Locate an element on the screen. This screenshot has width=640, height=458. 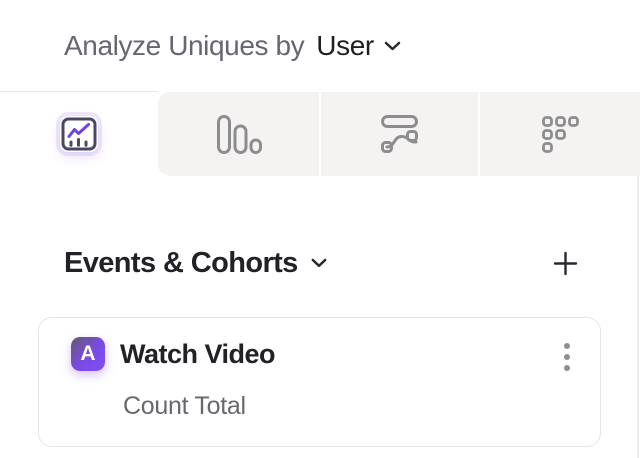
events-cohorts-dropdown: Events & Cohorts is located at coordinates (195, 263).